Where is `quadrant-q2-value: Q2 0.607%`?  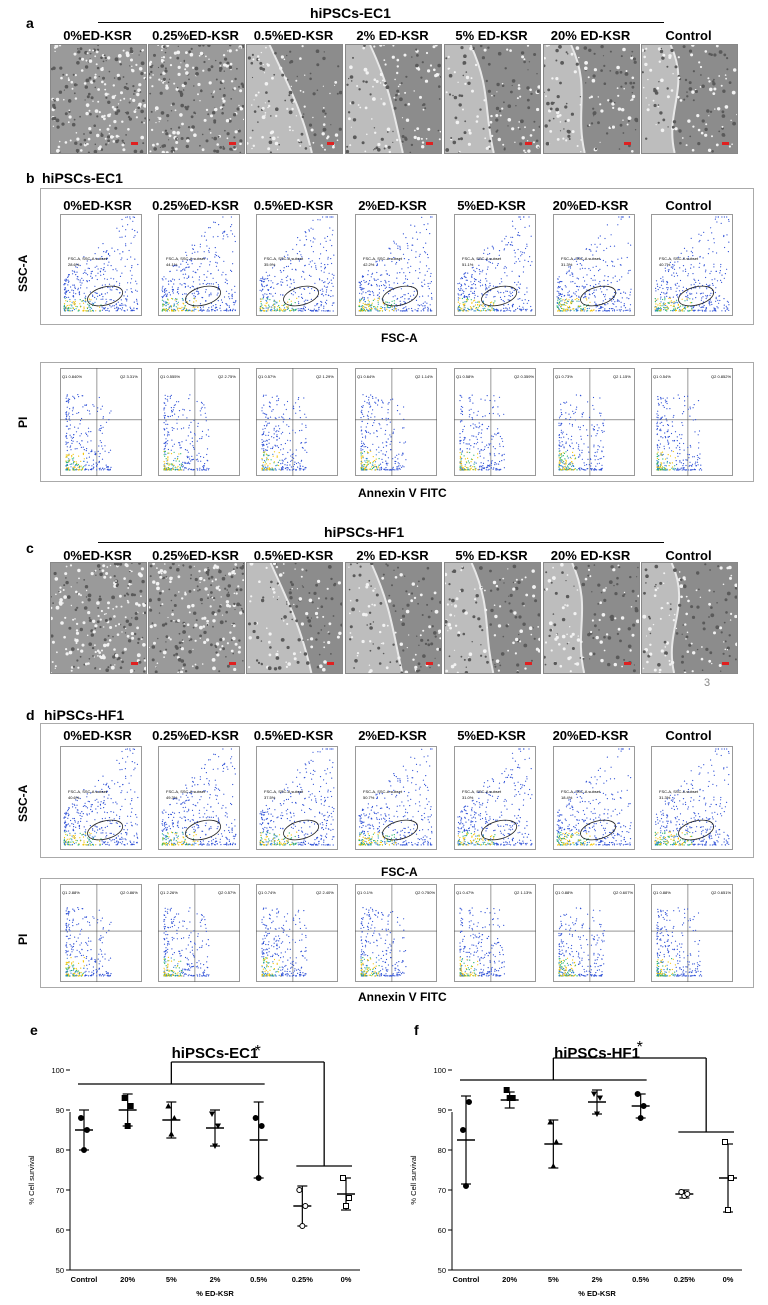
quadrant-q2-value: Q2 0.607% is located at coordinates (623, 892).